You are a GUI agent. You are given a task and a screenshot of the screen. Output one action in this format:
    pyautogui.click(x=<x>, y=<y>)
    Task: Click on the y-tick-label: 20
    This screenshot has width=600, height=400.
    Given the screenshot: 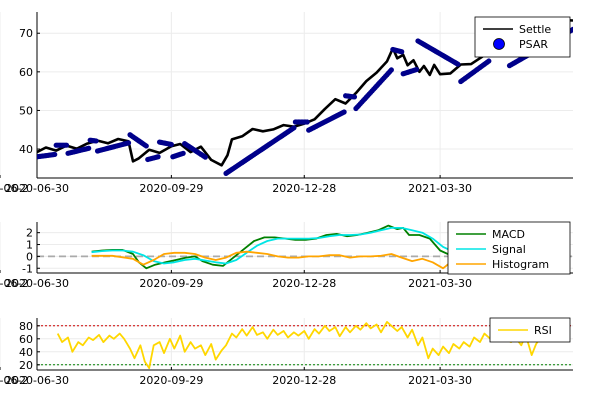 What is the action you would take?
    pyautogui.click(x=26, y=365)
    